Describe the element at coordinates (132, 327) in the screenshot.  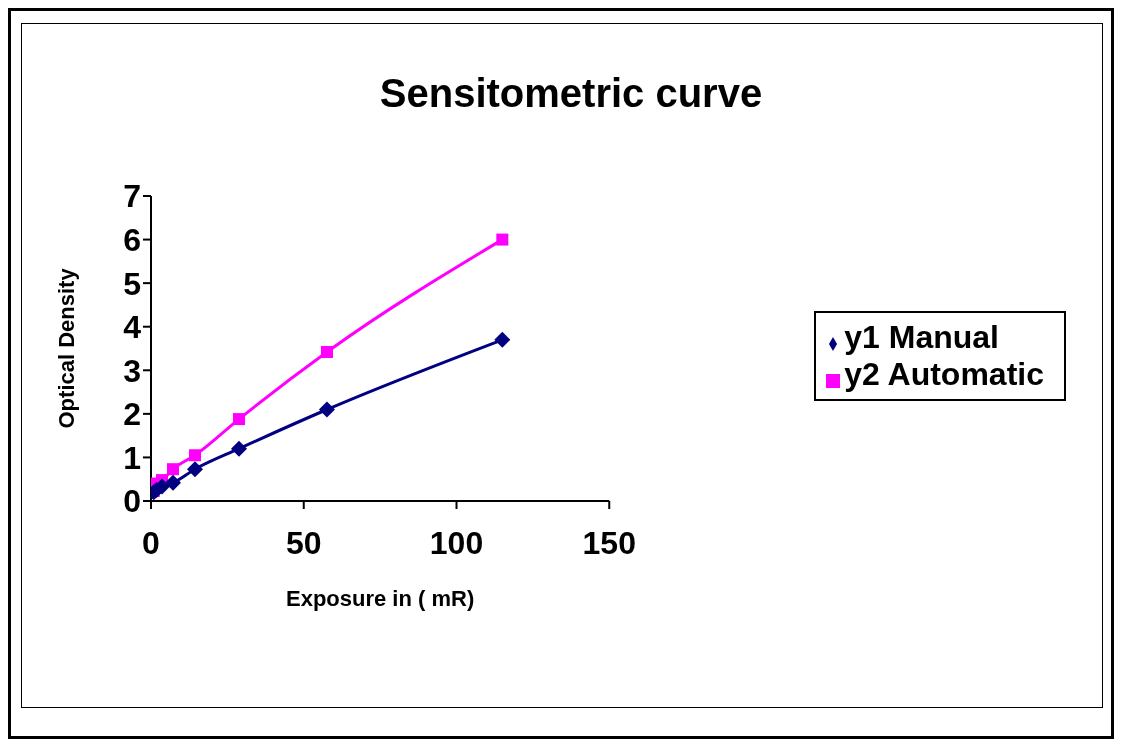
I see `y-tick-label: 4` at that location.